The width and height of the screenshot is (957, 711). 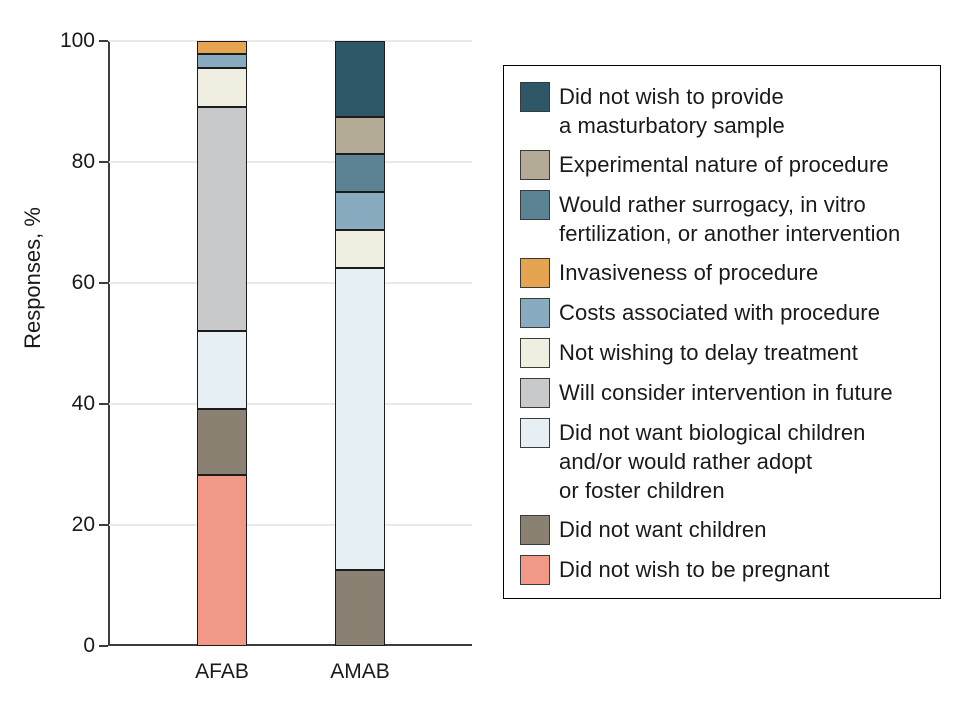 I want to click on legend-label: Costs associated with procedure, so click(x=719, y=312).